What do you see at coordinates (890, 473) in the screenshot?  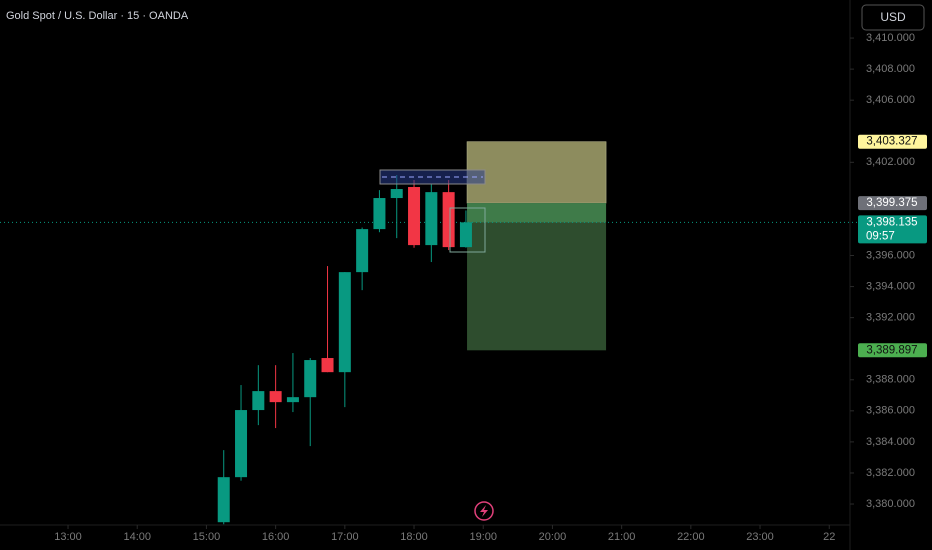 I see `y-tick-label: 3,382.000` at bounding box center [890, 473].